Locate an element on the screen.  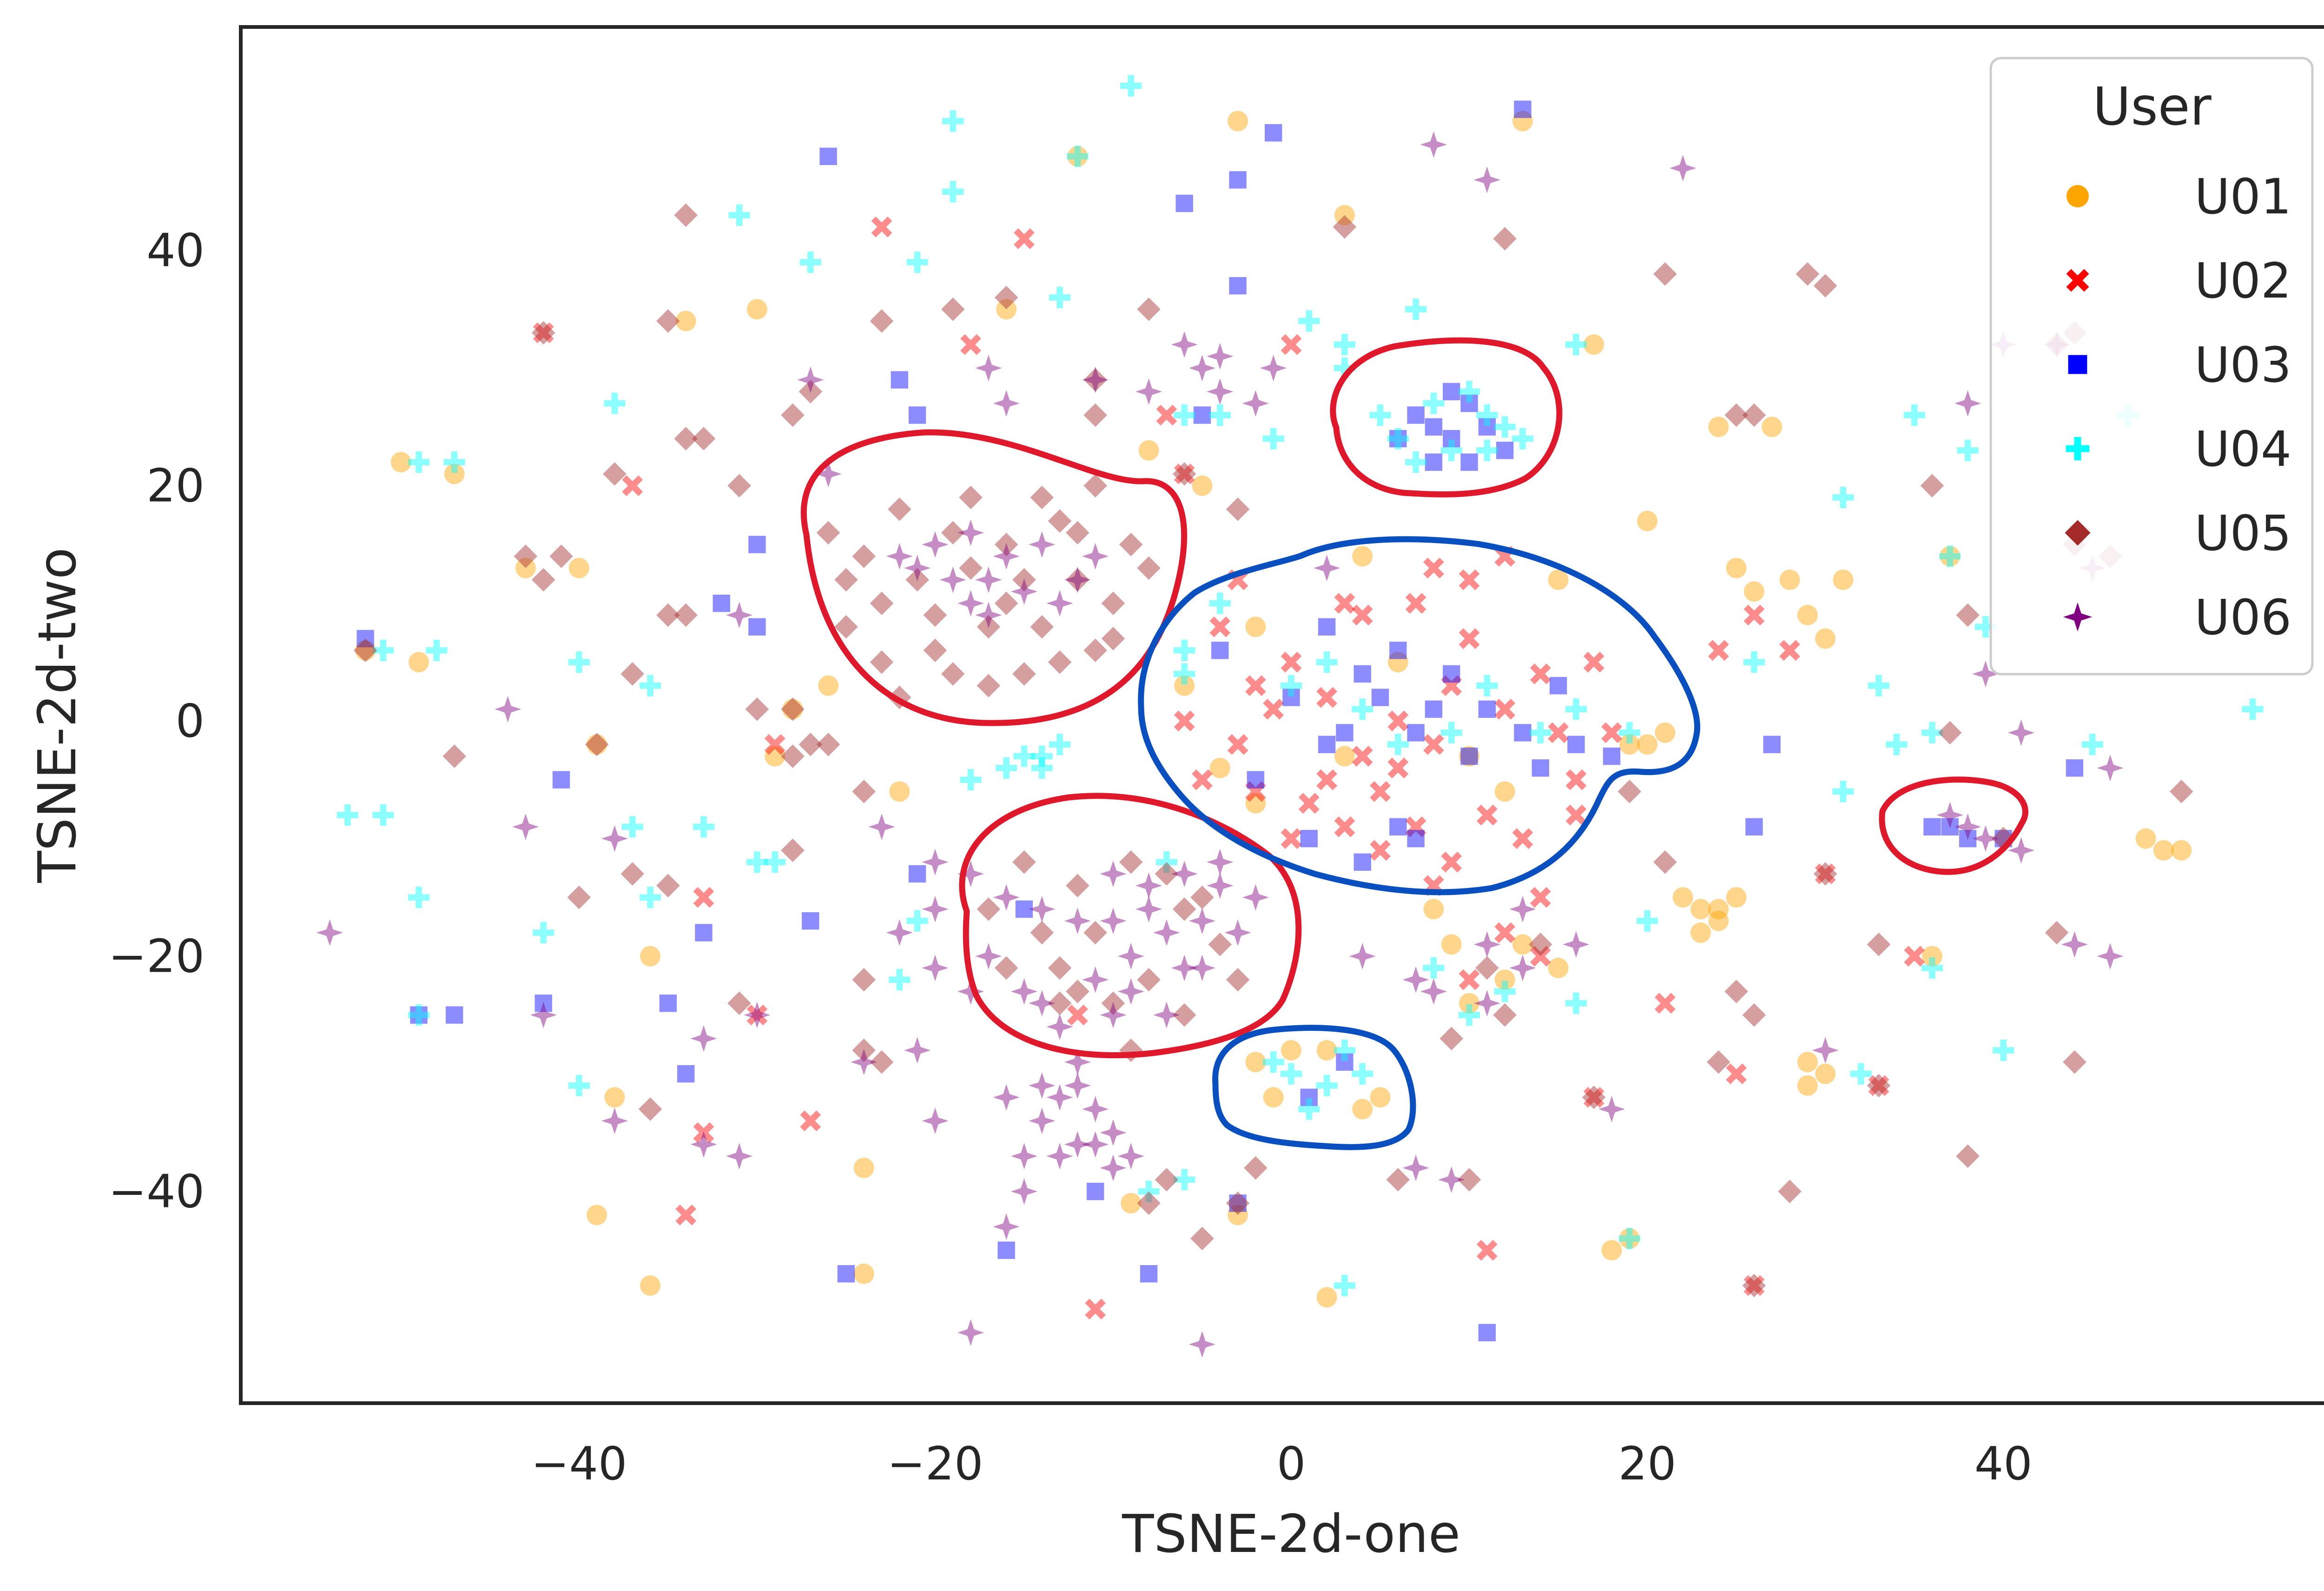
annotation-outline-blue-center is located at coordinates (1419, 716).